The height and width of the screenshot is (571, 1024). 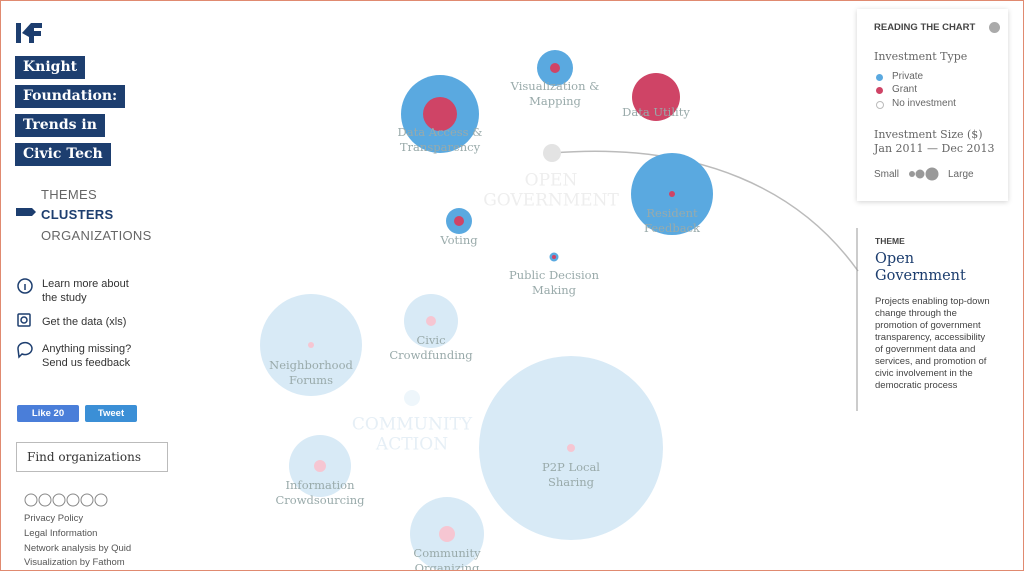 I want to click on bubble-label: Voting, so click(x=458, y=240).